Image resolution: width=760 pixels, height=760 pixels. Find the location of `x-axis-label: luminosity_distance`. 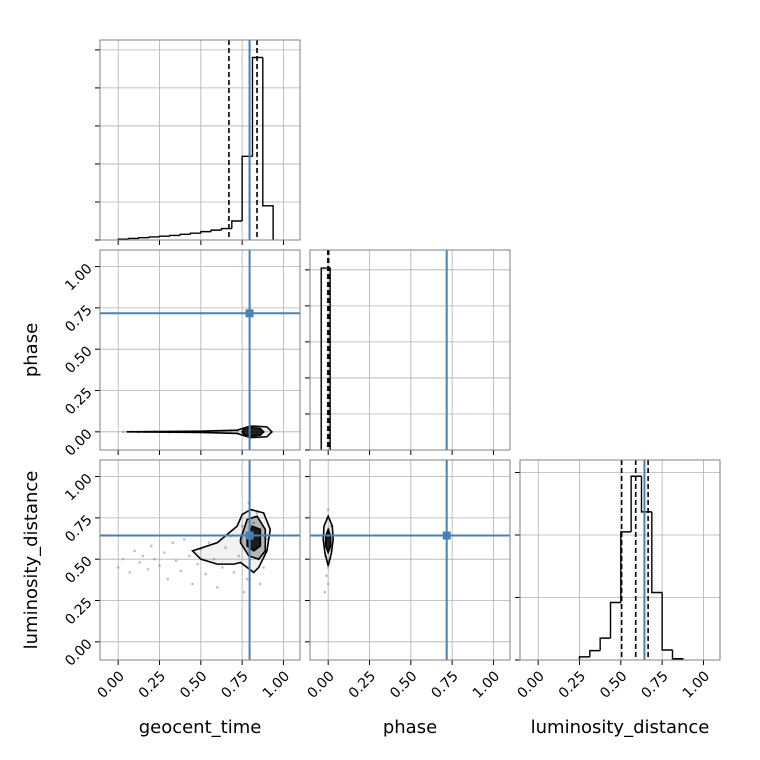

x-axis-label: luminosity_distance is located at coordinates (620, 727).